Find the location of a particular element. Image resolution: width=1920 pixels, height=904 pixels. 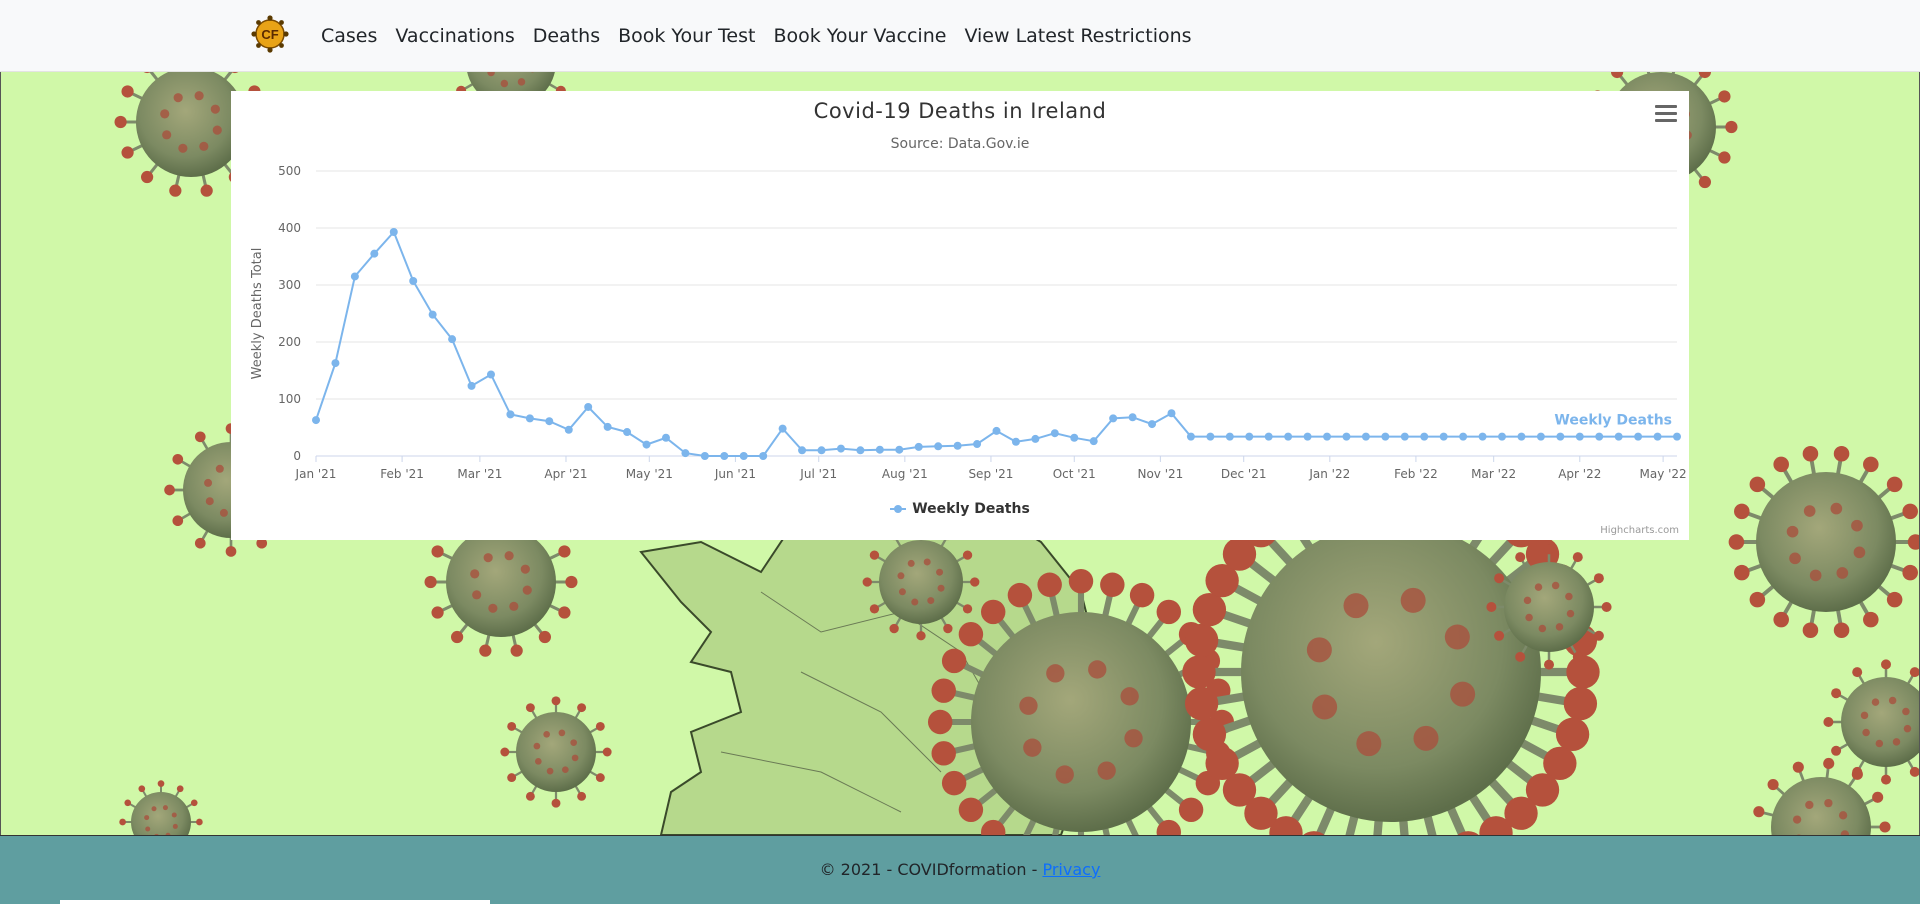

x-tick-label: Apr '22 is located at coordinates (1579, 474).